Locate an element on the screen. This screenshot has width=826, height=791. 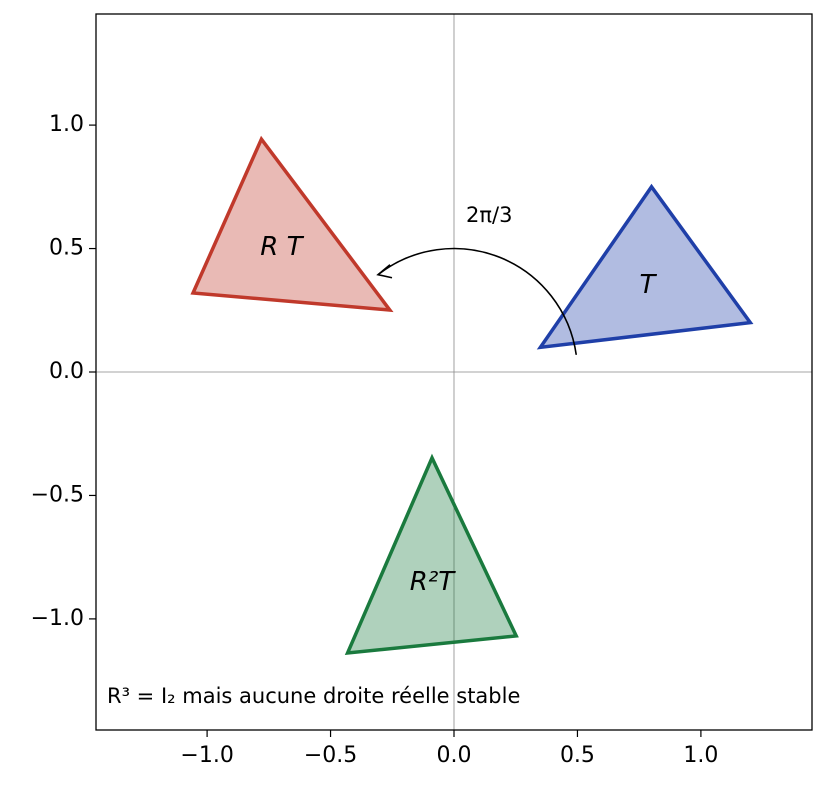
triangle-label: T is located at coordinates (648, 285).